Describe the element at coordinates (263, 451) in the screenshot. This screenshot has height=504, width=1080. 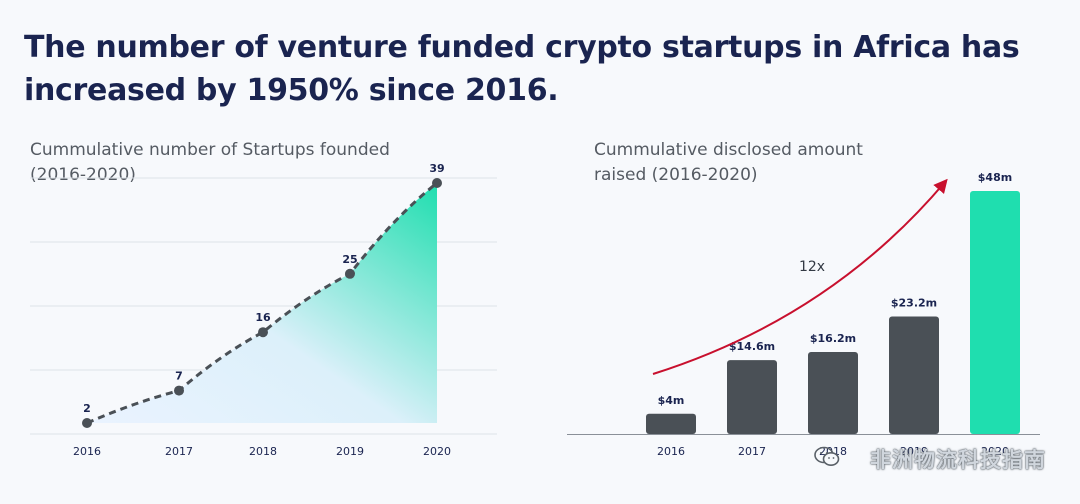
I see `x-tick-2018: 2018` at that location.